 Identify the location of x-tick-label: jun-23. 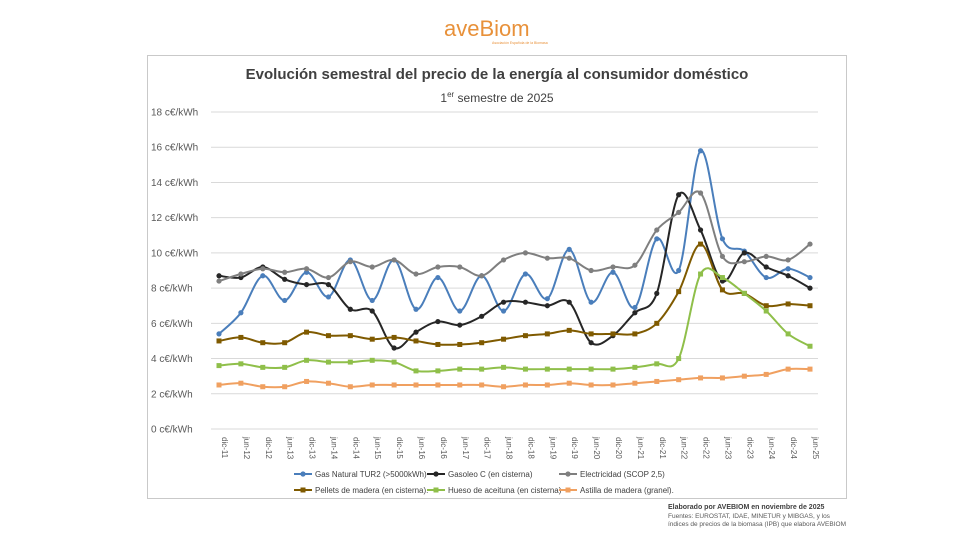
(727, 448).